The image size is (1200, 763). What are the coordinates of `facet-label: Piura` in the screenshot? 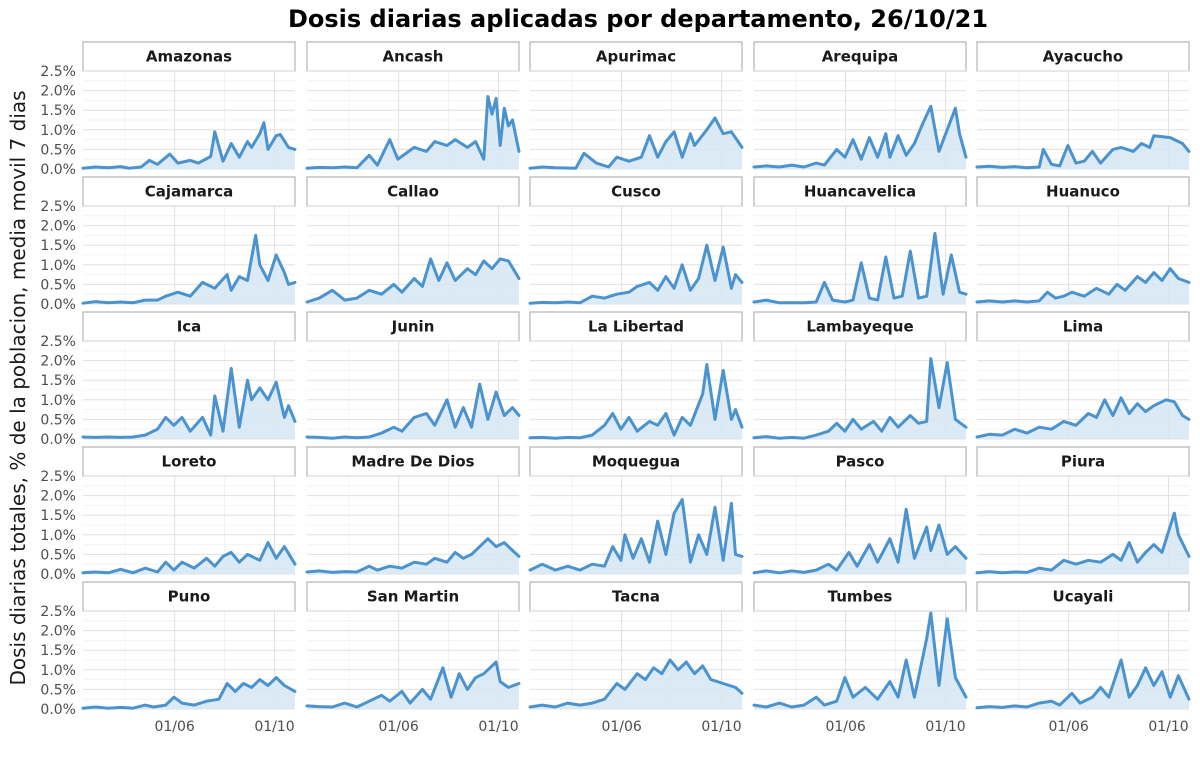 It's located at (1083, 462).